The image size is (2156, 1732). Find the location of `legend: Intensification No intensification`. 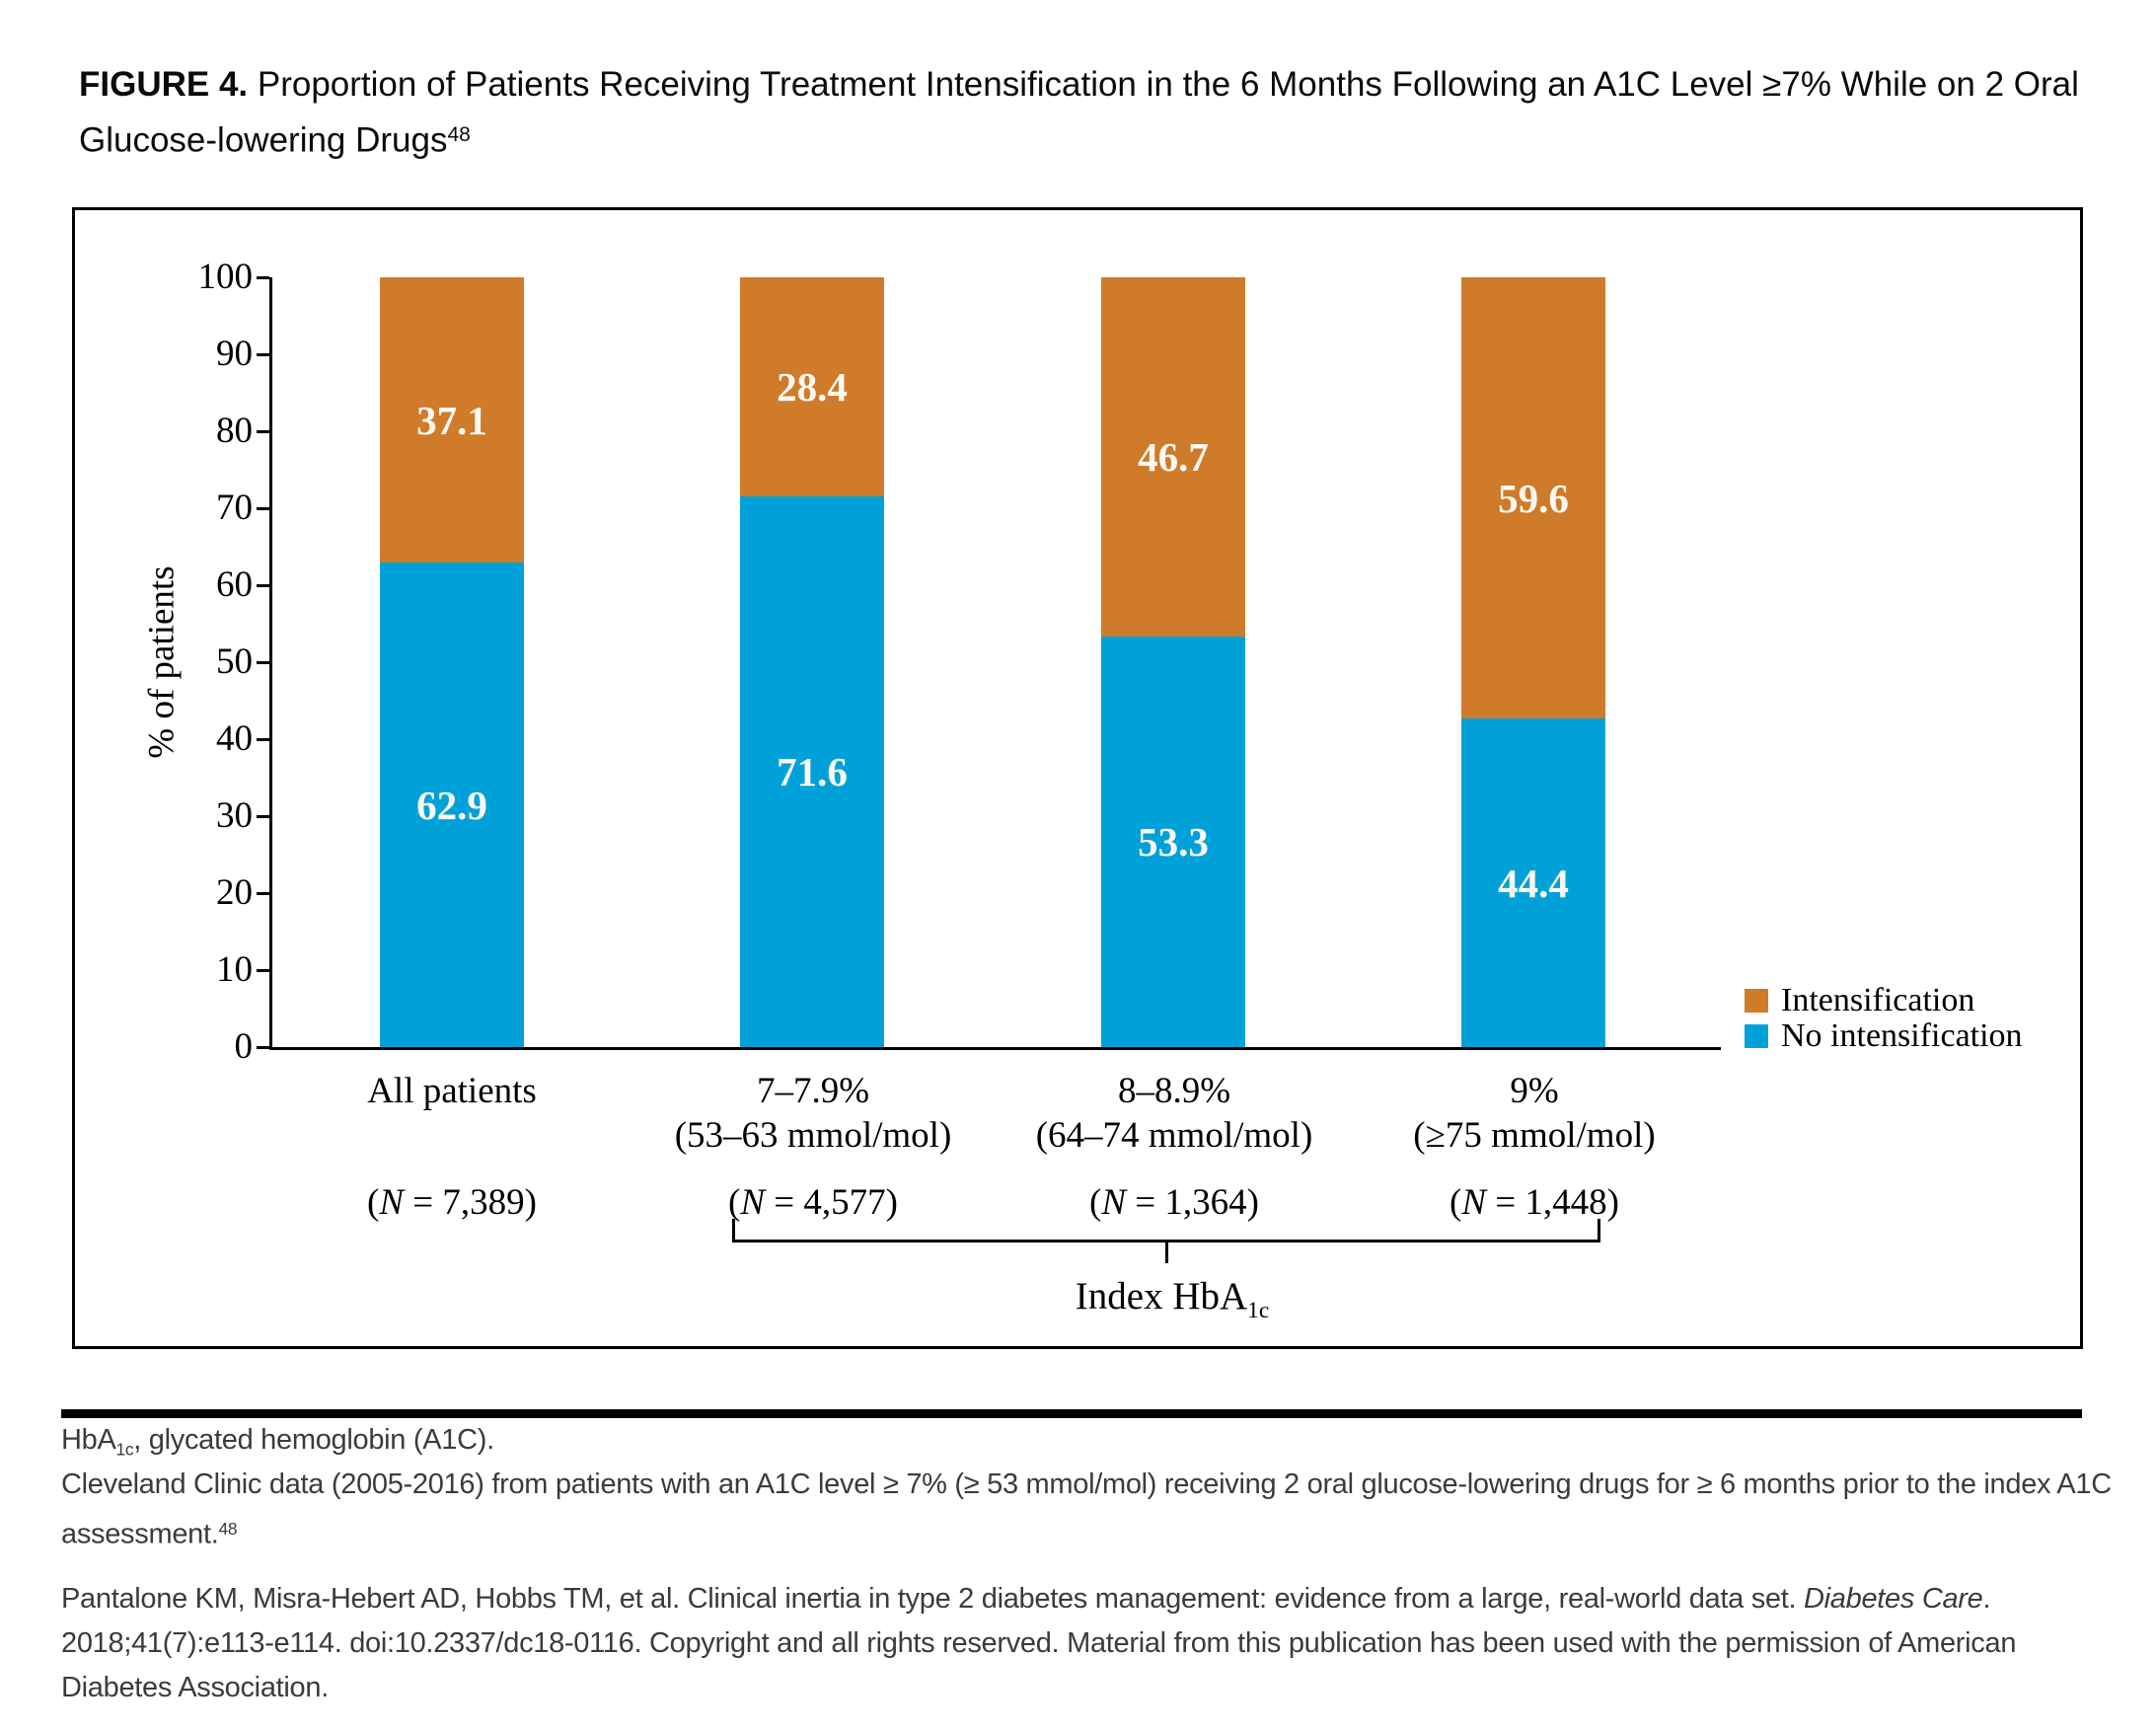

legend: Intensification No intensification is located at coordinates (1884, 1018).